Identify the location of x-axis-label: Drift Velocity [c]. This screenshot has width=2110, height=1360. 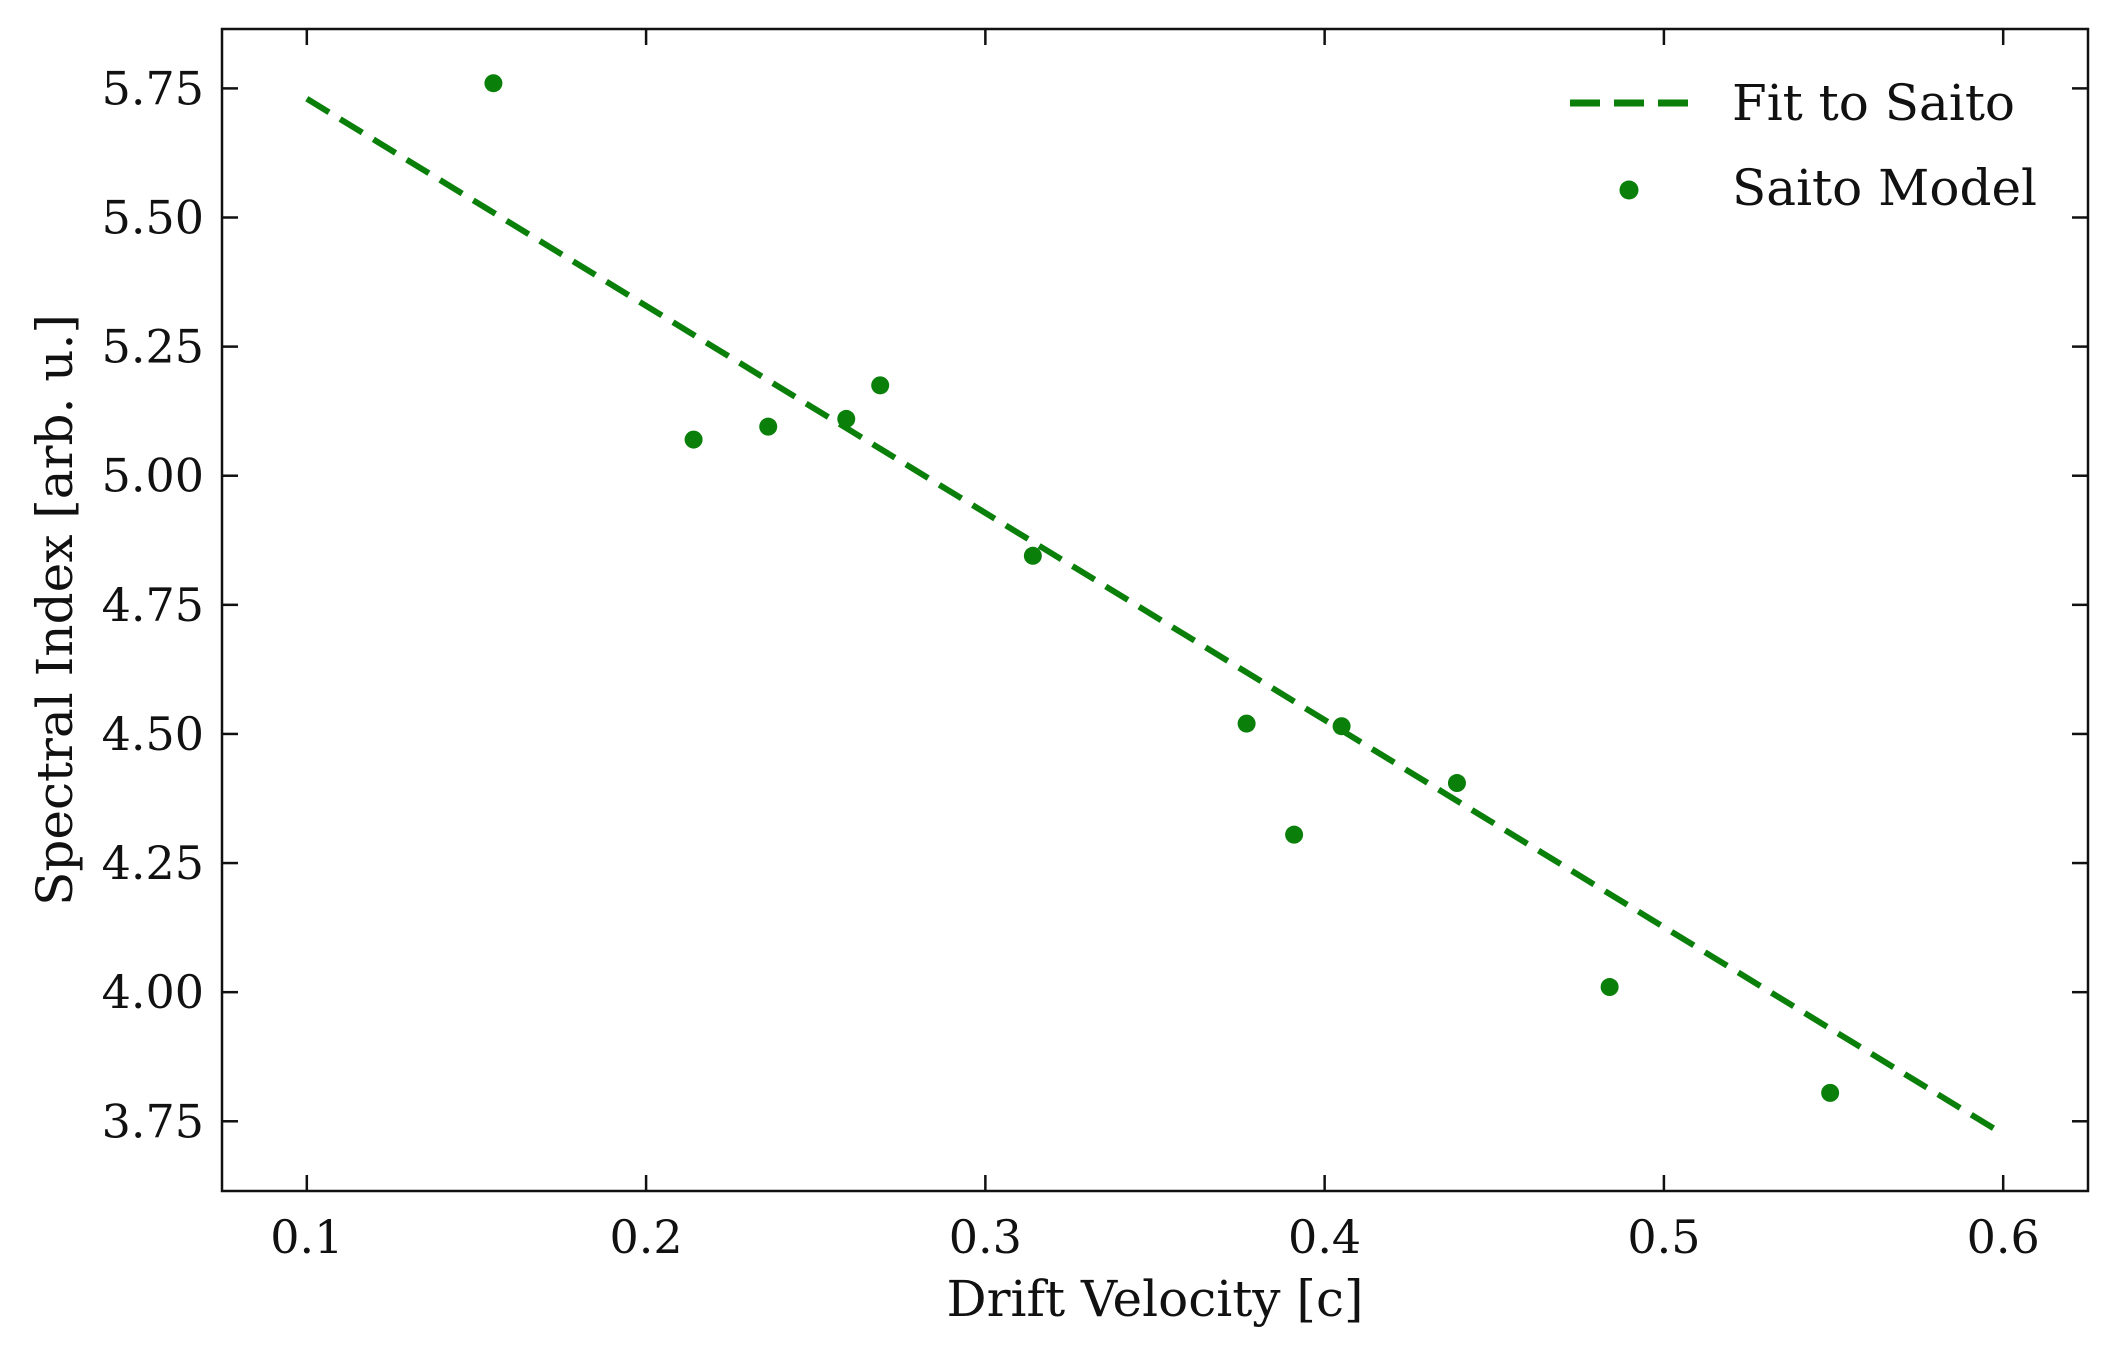
(1155, 1299).